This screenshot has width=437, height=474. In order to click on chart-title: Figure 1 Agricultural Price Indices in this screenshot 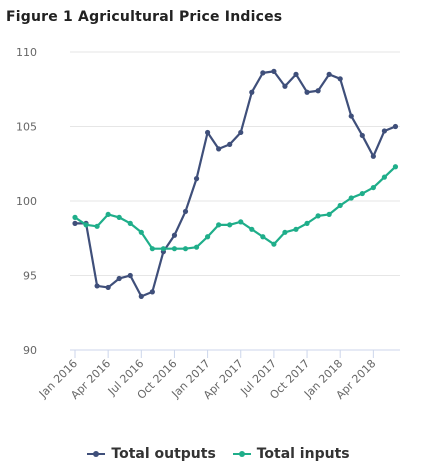, I will do `click(144, 17)`.